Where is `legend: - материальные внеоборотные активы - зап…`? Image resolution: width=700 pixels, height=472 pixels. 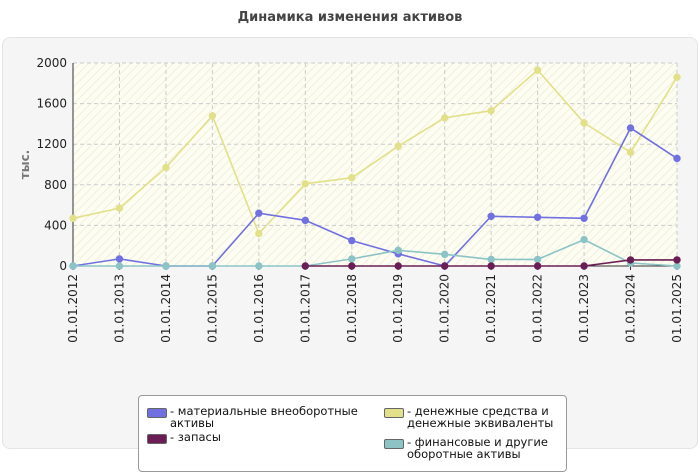 legend: - материальные внеоборотные активы - зап… is located at coordinates (352, 433).